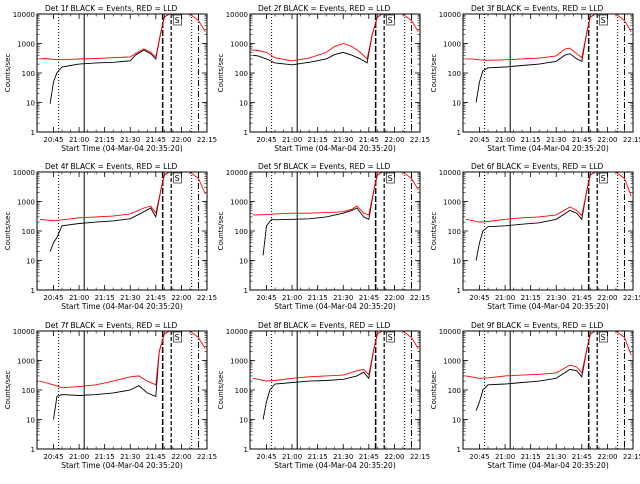 This screenshot has height=484, width=640. What do you see at coordinates (537, 8) in the screenshot?
I see `panel-title: Det 3f BLACK = Events, RED = LLD` at bounding box center [537, 8].